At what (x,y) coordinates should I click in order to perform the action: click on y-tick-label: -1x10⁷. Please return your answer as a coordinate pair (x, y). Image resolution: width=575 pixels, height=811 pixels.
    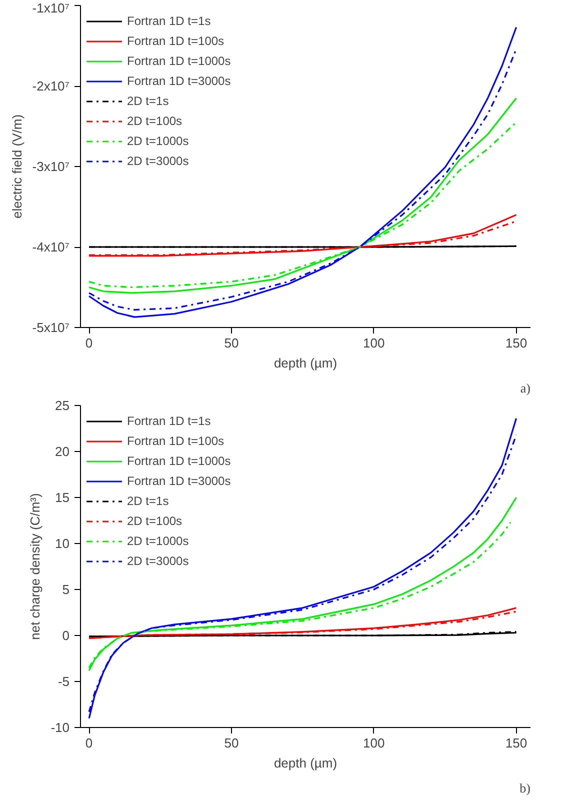
    Looking at the image, I should click on (51, 8).